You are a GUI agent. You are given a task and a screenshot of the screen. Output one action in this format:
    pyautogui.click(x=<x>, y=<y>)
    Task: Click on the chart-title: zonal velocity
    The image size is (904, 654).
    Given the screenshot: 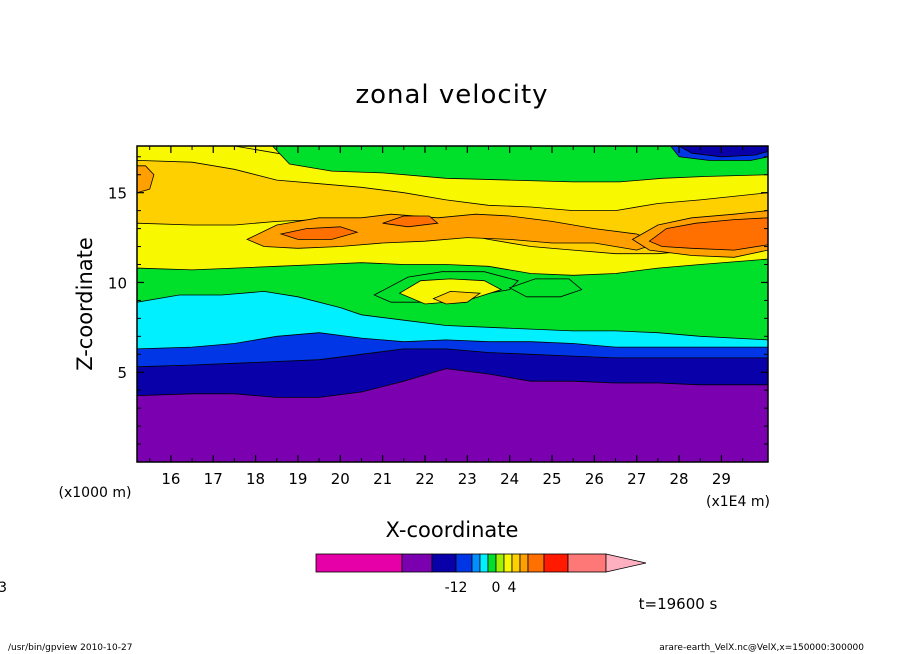 What is the action you would take?
    pyautogui.click(x=451, y=95)
    